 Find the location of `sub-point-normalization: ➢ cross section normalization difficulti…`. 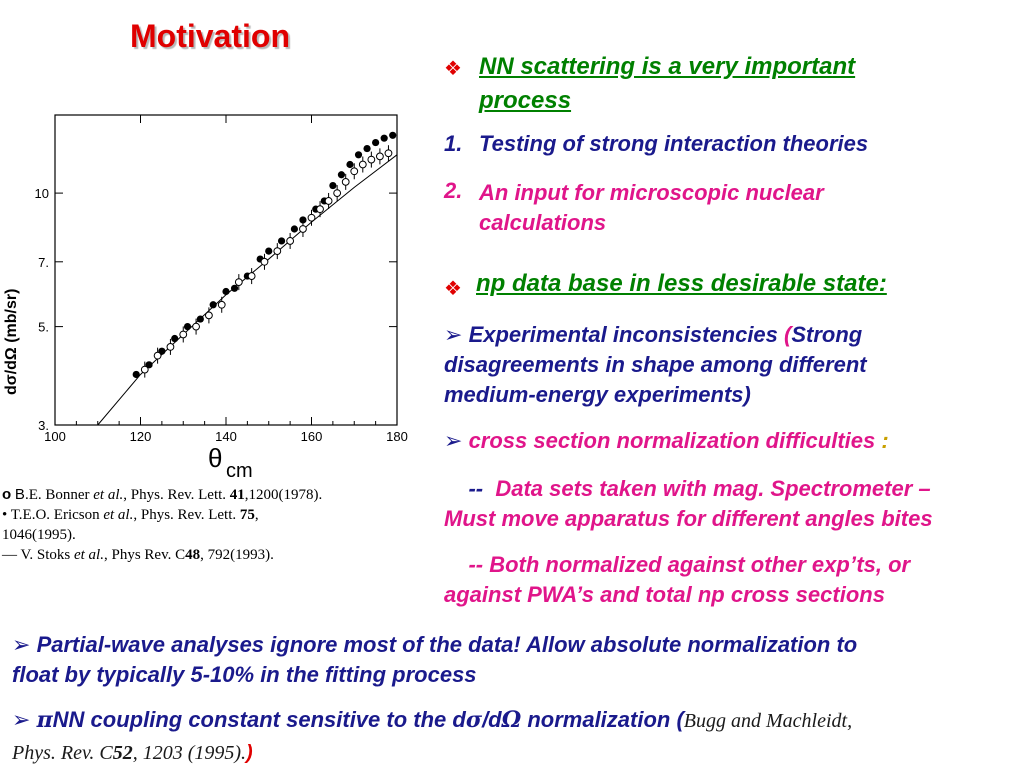

sub-point-normalization: ➢ cross section normalization difficulti… is located at coordinates (666, 440).